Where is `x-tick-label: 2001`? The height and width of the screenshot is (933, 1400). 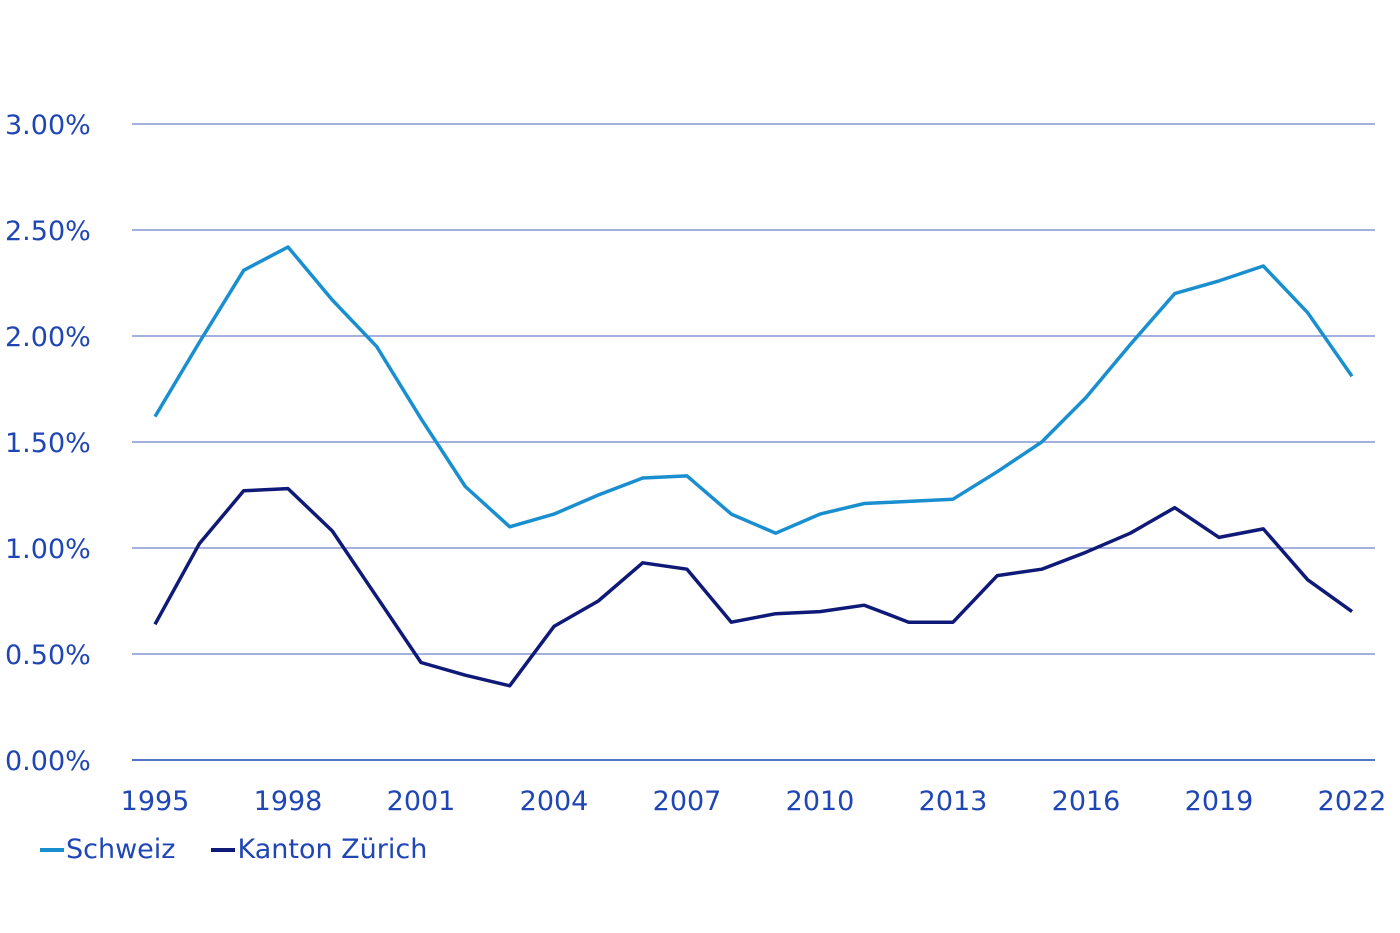
x-tick-label: 2001 is located at coordinates (421, 801).